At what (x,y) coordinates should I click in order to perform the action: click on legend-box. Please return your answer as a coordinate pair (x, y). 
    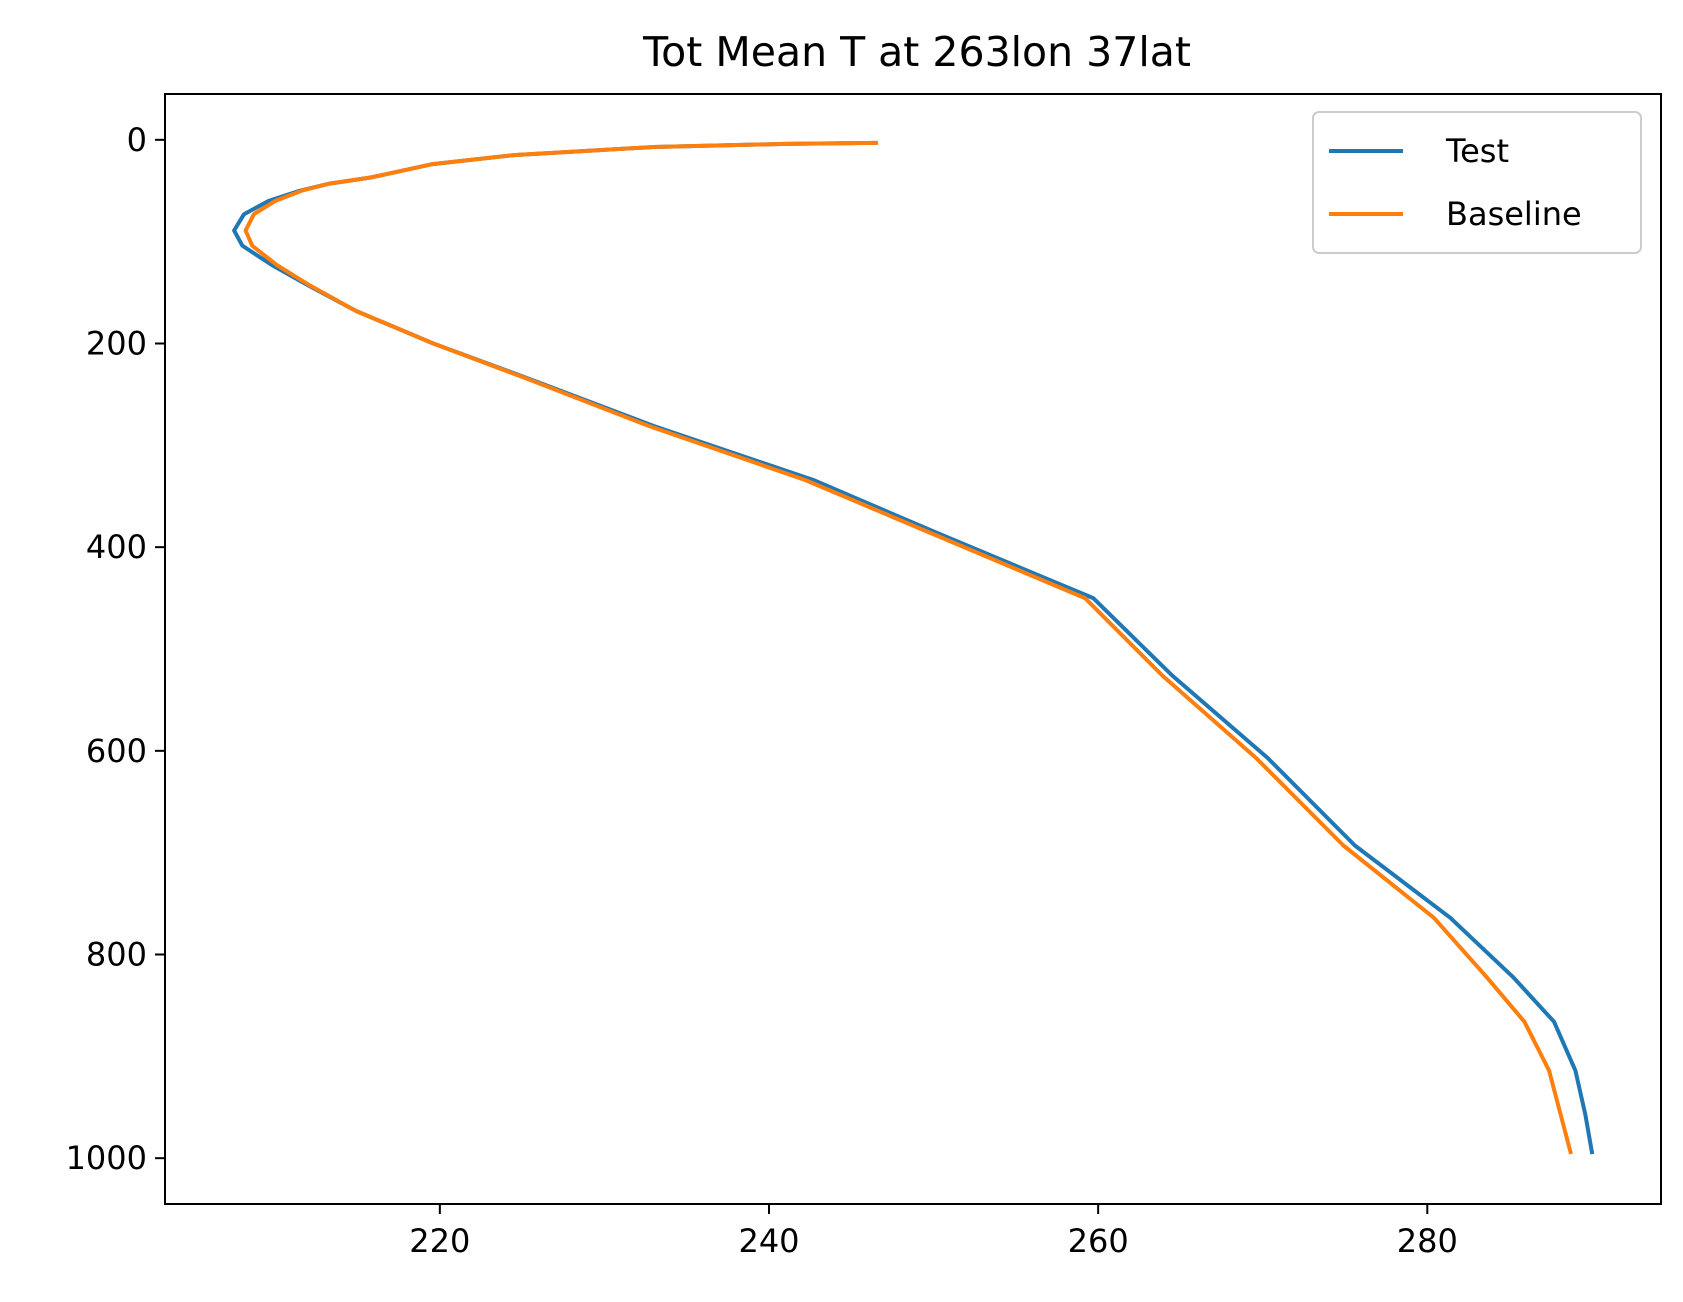
    Looking at the image, I should click on (1477, 182).